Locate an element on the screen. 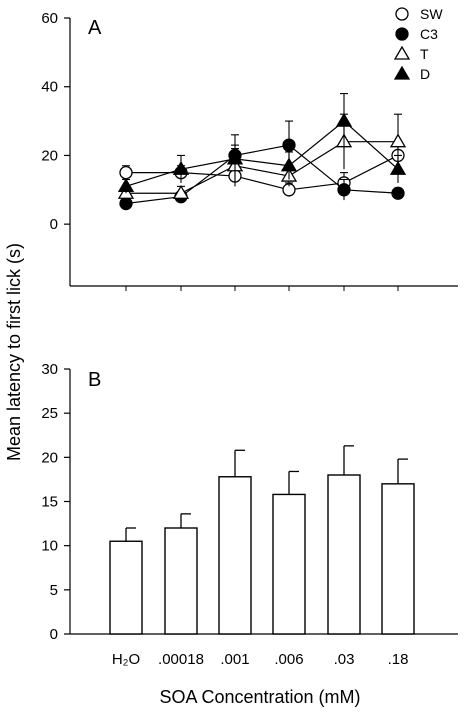 Image resolution: width=474 pixels, height=722 pixels. x-tick-label: .001 is located at coordinates (234, 659).